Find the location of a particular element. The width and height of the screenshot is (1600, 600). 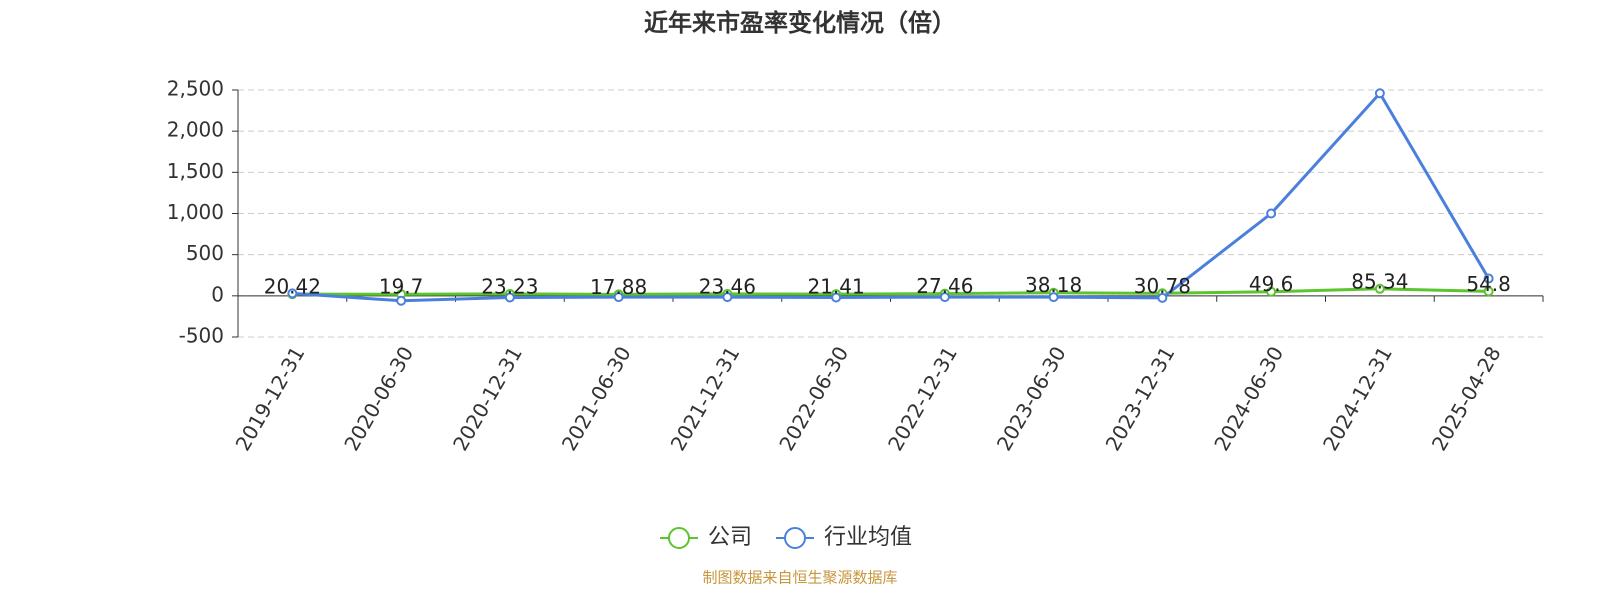

x-tick-label: 2023-06-30 is located at coordinates (1031, 398).